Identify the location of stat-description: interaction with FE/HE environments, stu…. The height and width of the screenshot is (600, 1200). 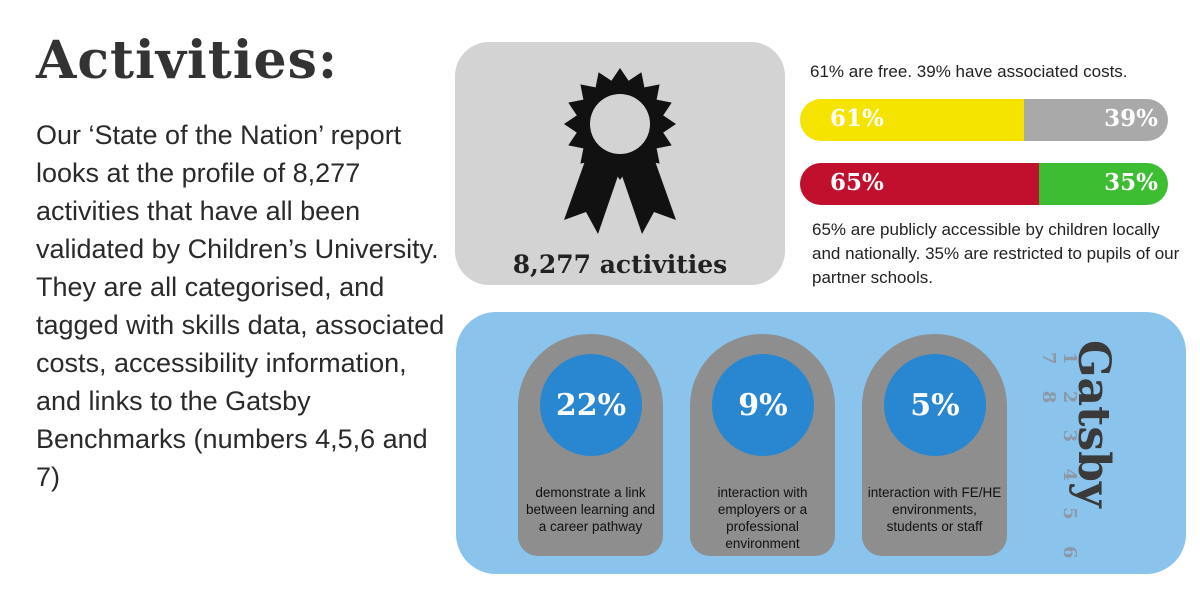
(934, 509).